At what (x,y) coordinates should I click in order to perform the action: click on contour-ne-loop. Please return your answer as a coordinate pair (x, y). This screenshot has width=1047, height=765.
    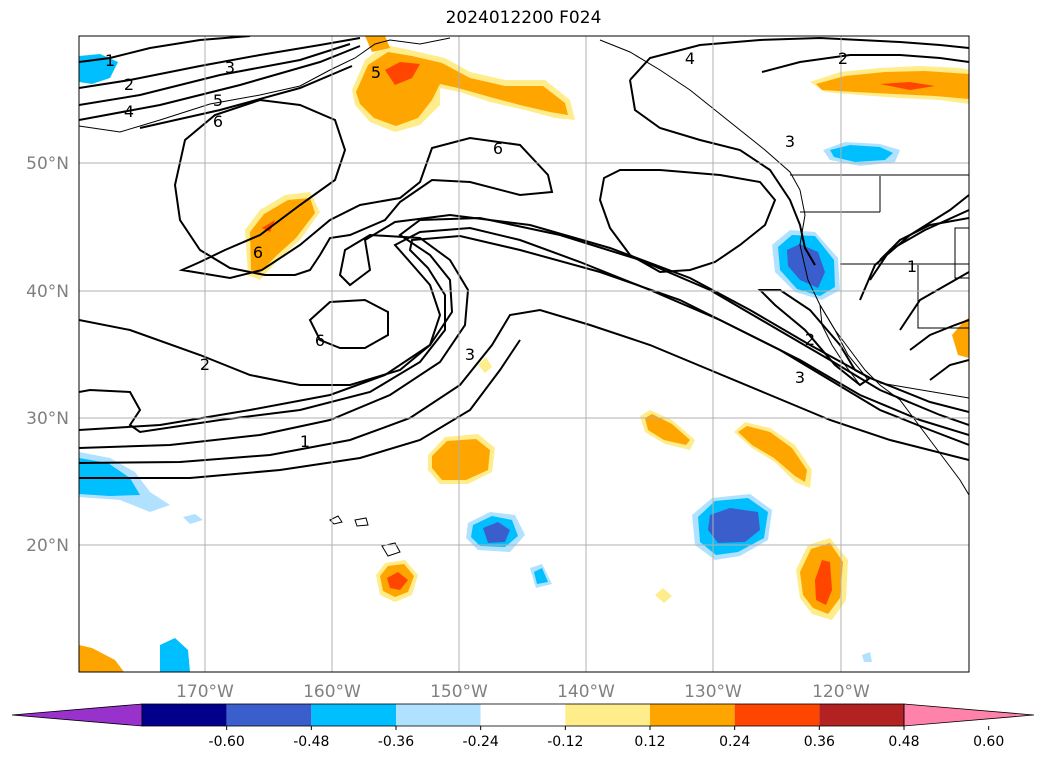
    Looking at the image, I should click on (722, 172).